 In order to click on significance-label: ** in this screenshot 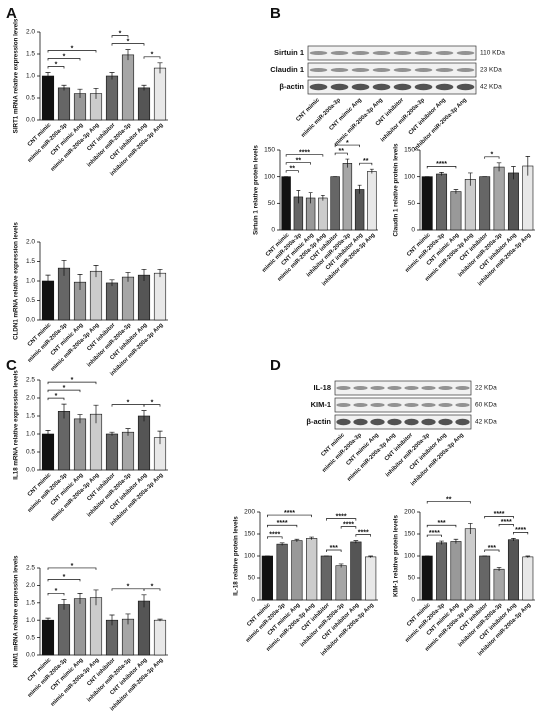, I will do `click(449, 499)`.